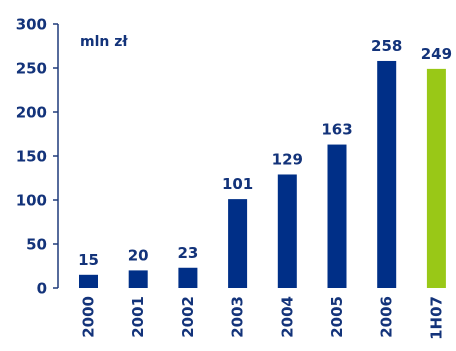 The height and width of the screenshot is (351, 456). I want to click on bar-2004, so click(287, 231).